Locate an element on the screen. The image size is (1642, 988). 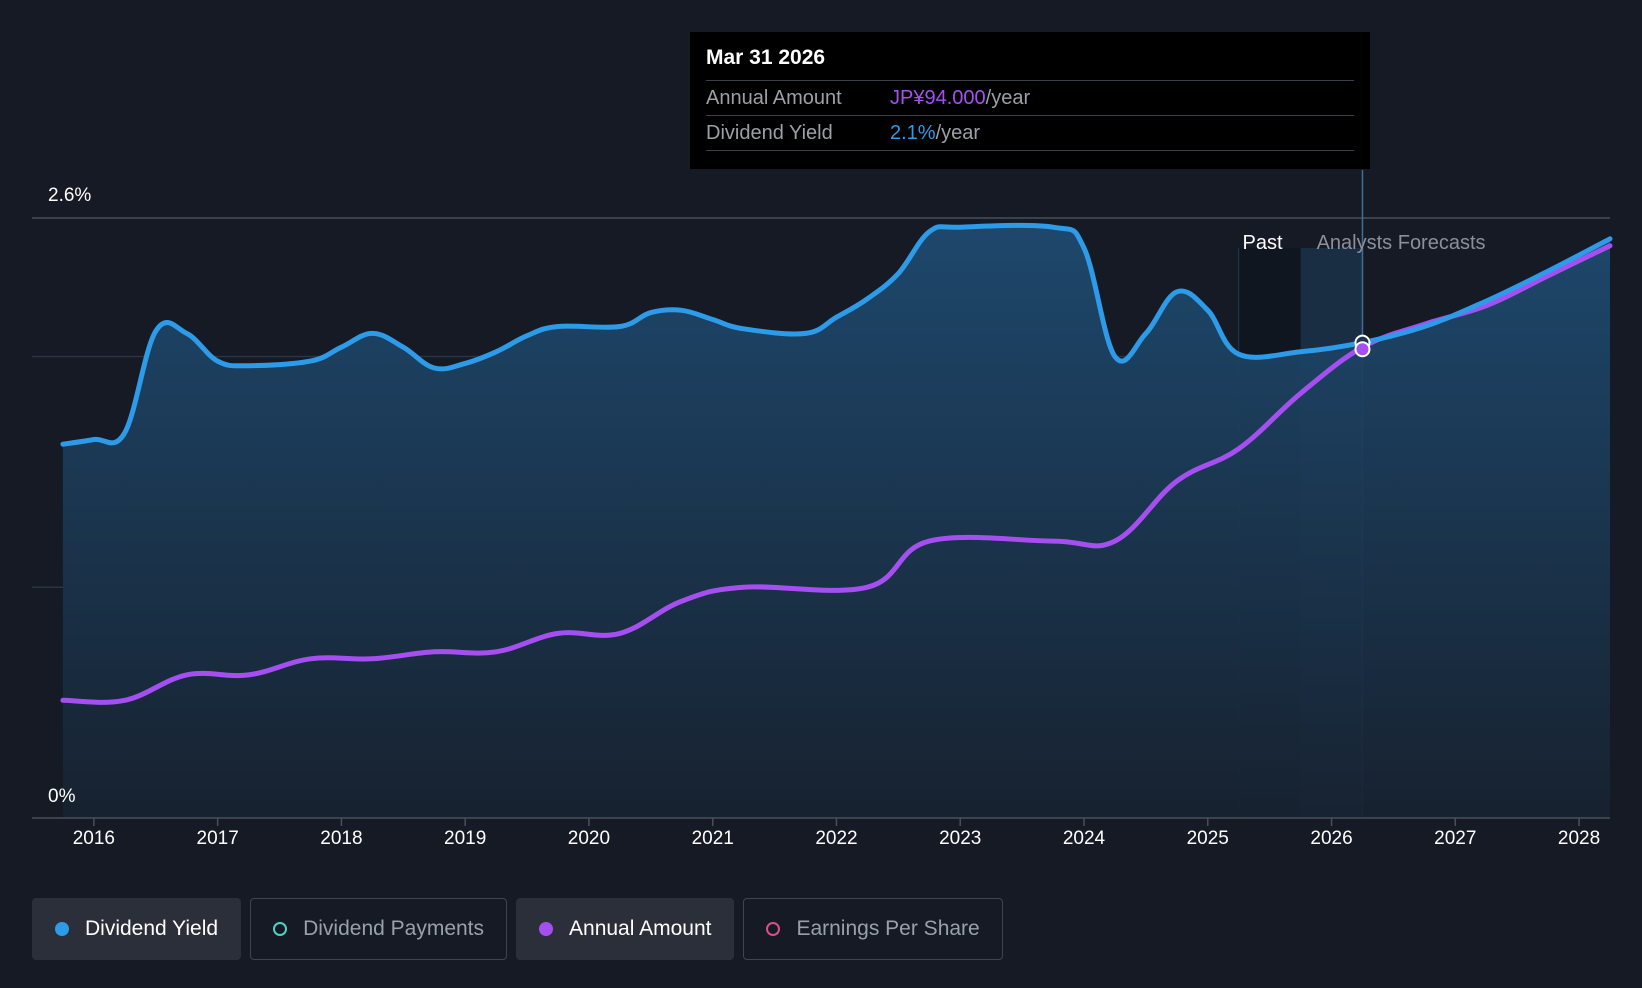
x-tick-label: 2024 is located at coordinates (1084, 838).